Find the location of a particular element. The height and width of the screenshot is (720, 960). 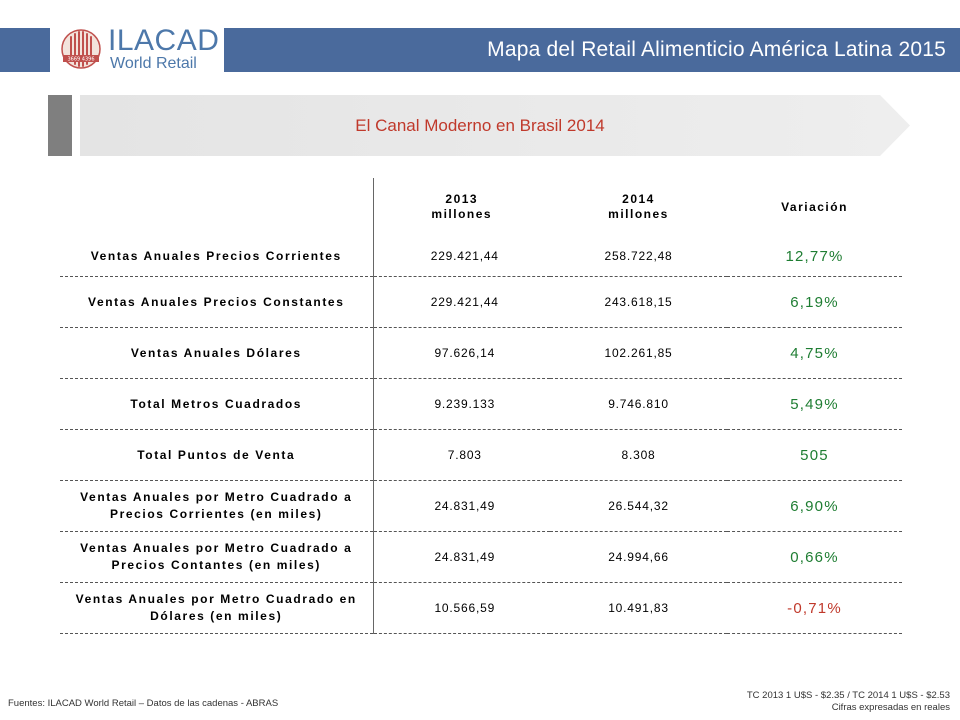

banner-title: El Canal Moderno en Brasil 2014 is located at coordinates (480, 125).